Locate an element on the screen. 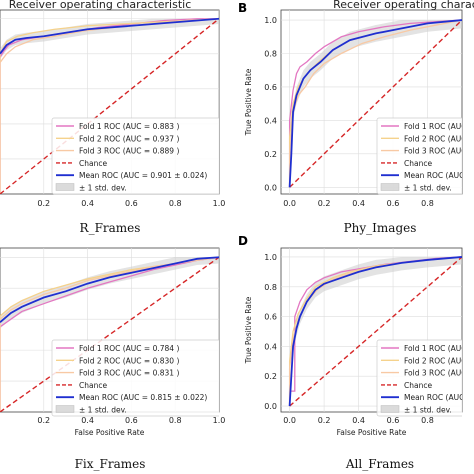 The image size is (474, 474). chart-title: Receiver operating characteristic is located at coordinates (100, 5).